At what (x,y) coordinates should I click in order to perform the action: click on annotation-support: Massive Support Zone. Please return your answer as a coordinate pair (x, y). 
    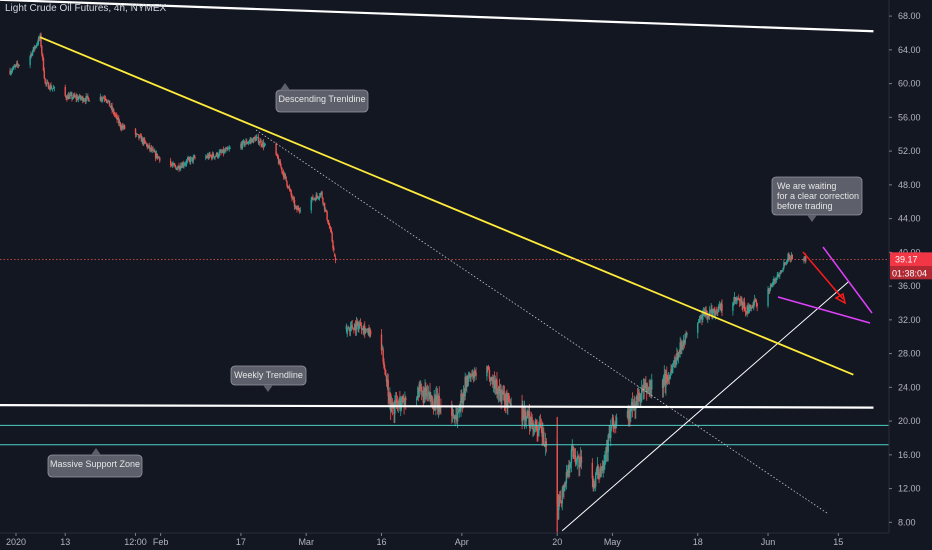
    Looking at the image, I should click on (95, 463).